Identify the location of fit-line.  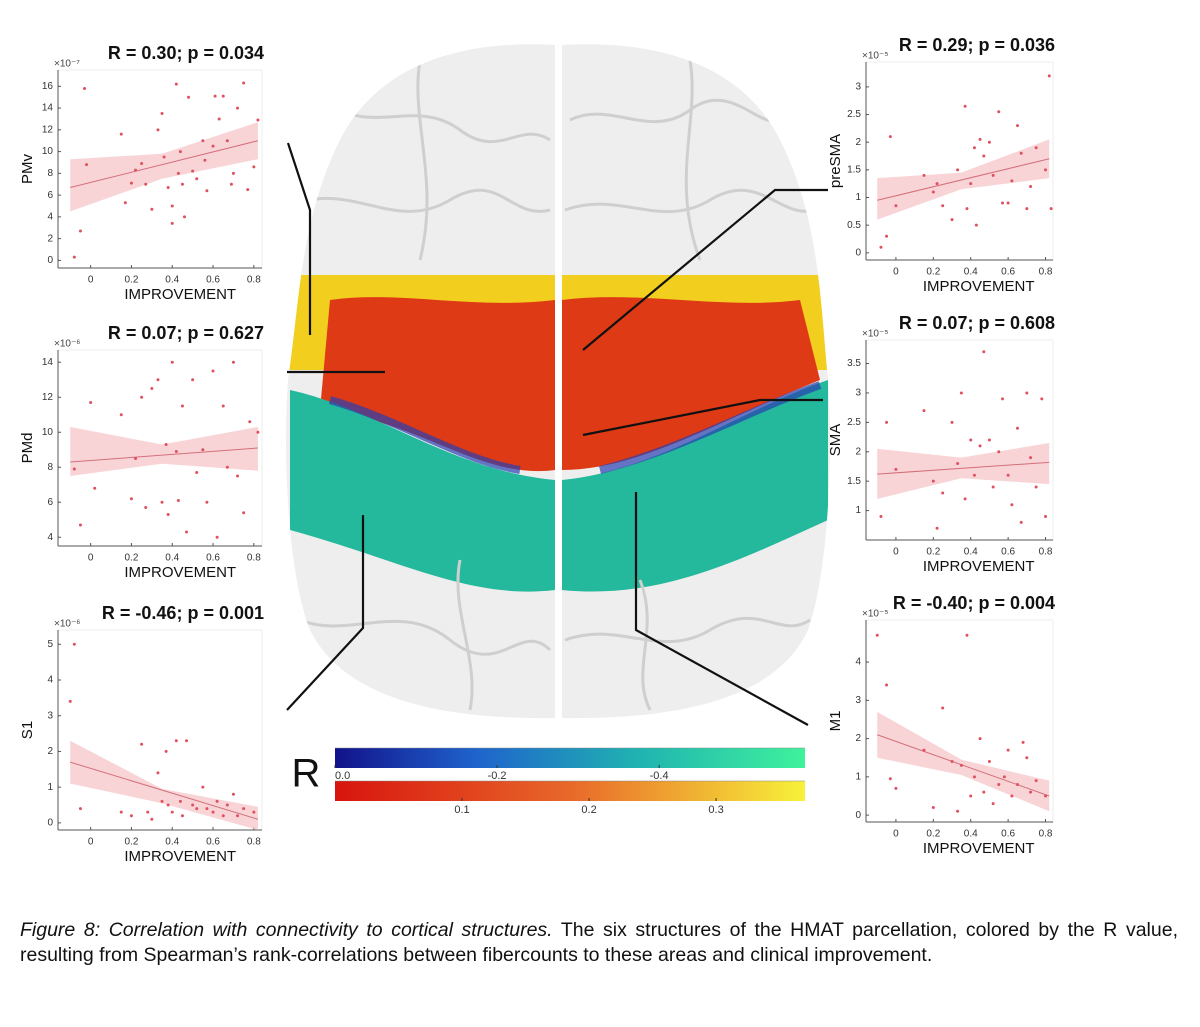
(164, 790).